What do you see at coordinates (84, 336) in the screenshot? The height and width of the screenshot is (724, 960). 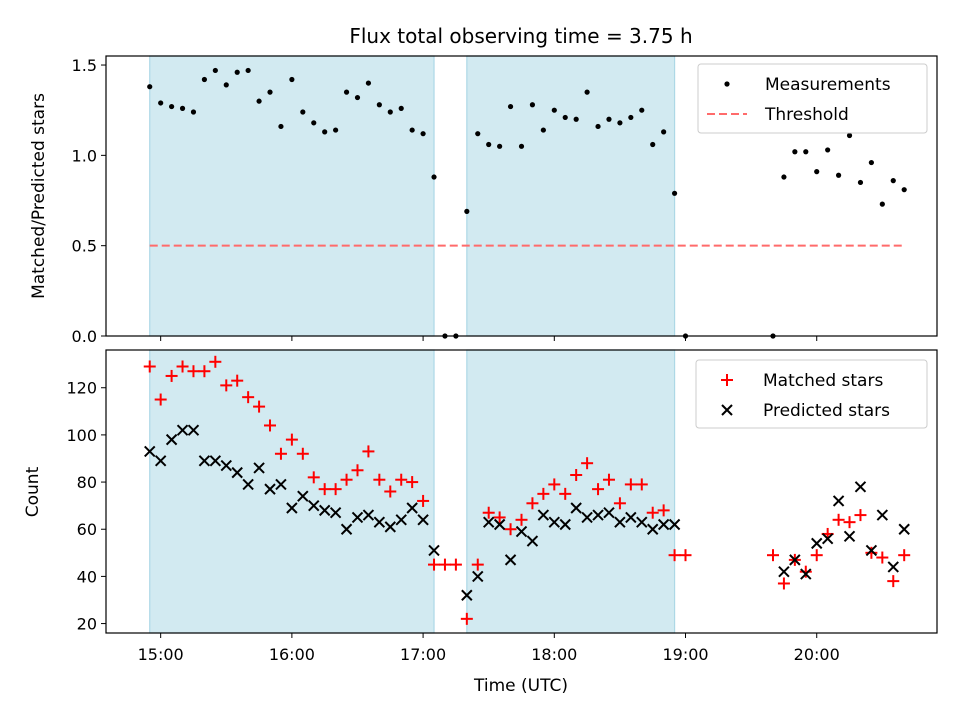 I see `y-tick-label: 0.0` at bounding box center [84, 336].